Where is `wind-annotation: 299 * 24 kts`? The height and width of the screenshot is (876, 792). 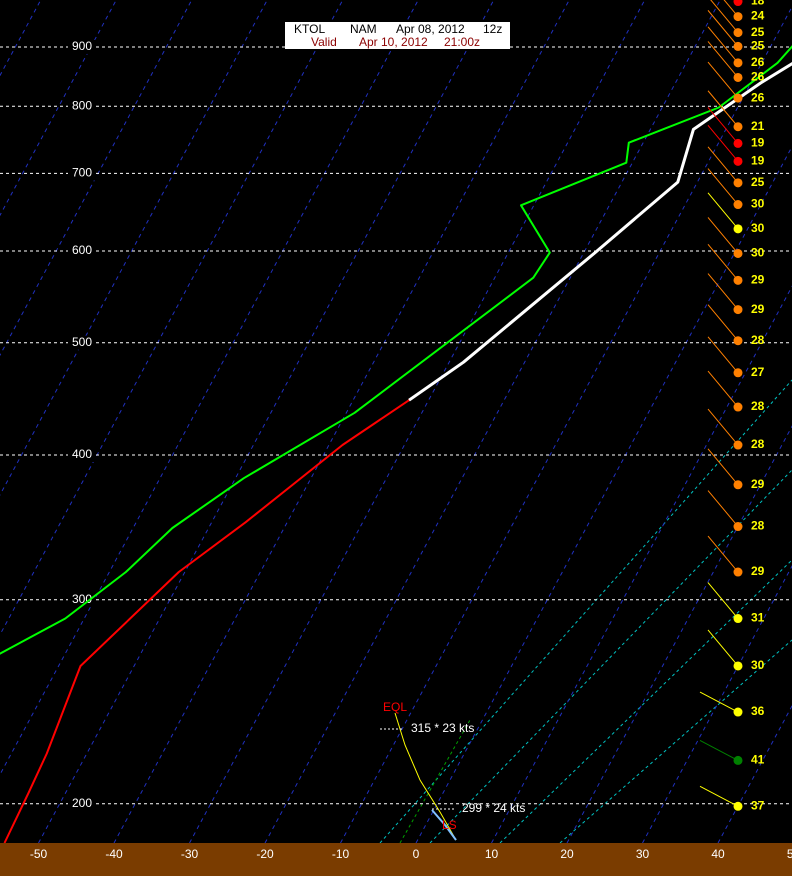
wind-annotation: 299 * 24 kts is located at coordinates (493, 808).